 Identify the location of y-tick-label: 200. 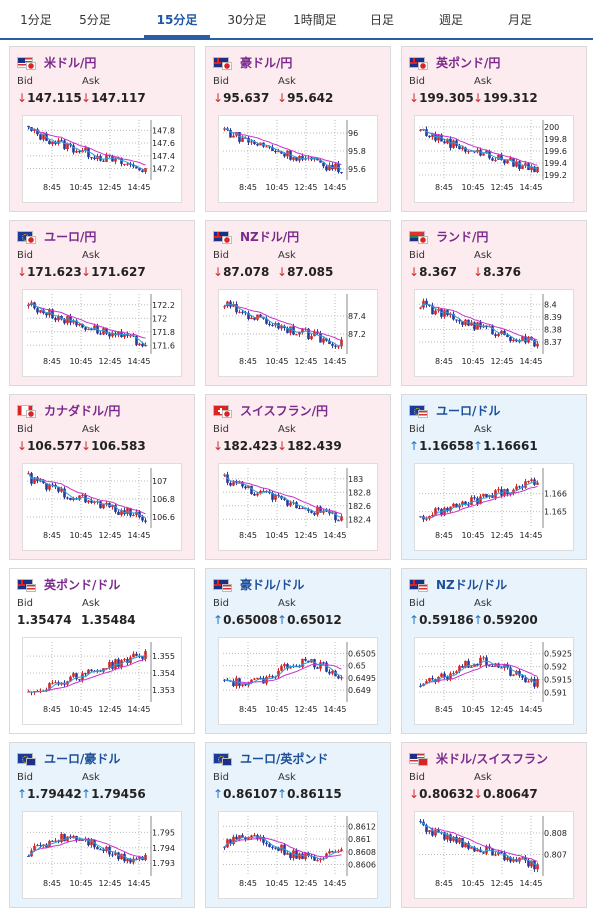
(551, 127).